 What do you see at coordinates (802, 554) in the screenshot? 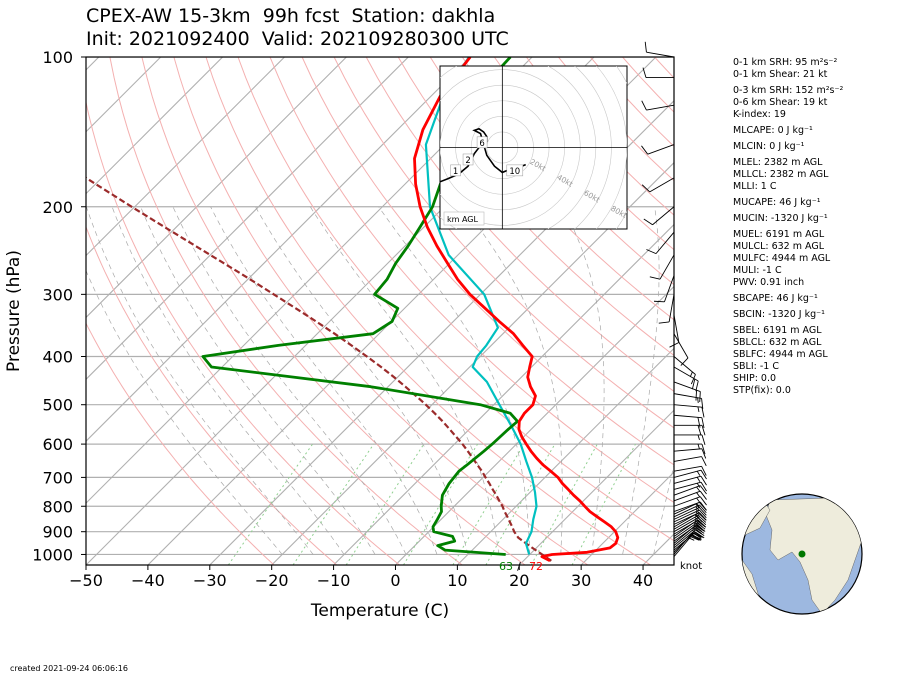
I see `station-marker` at bounding box center [802, 554].